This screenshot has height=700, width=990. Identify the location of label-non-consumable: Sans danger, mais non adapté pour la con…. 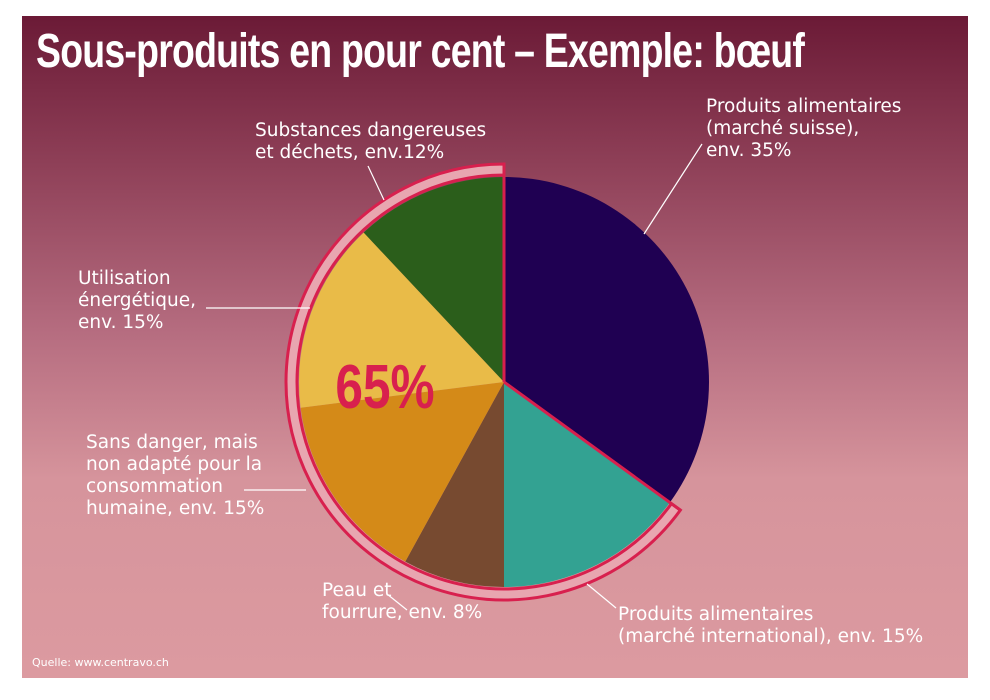
(175, 475).